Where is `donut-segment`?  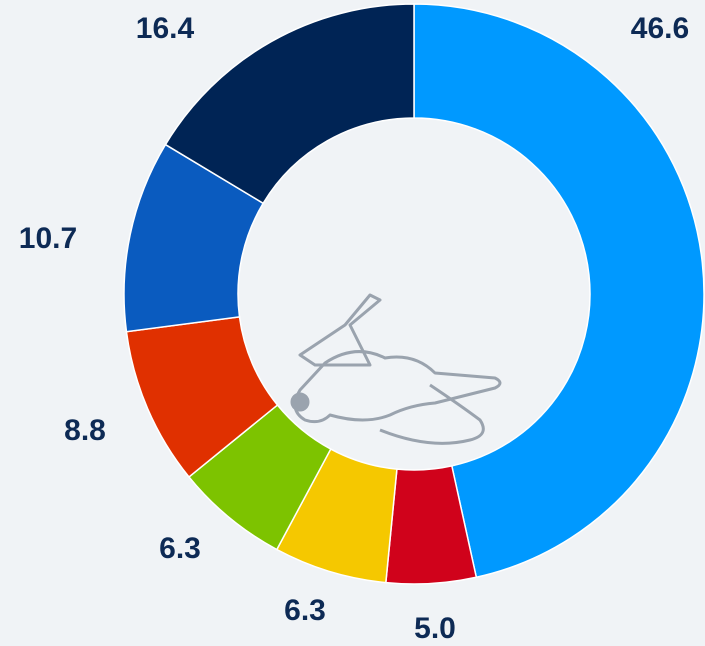 donut-segment is located at coordinates (289, 104).